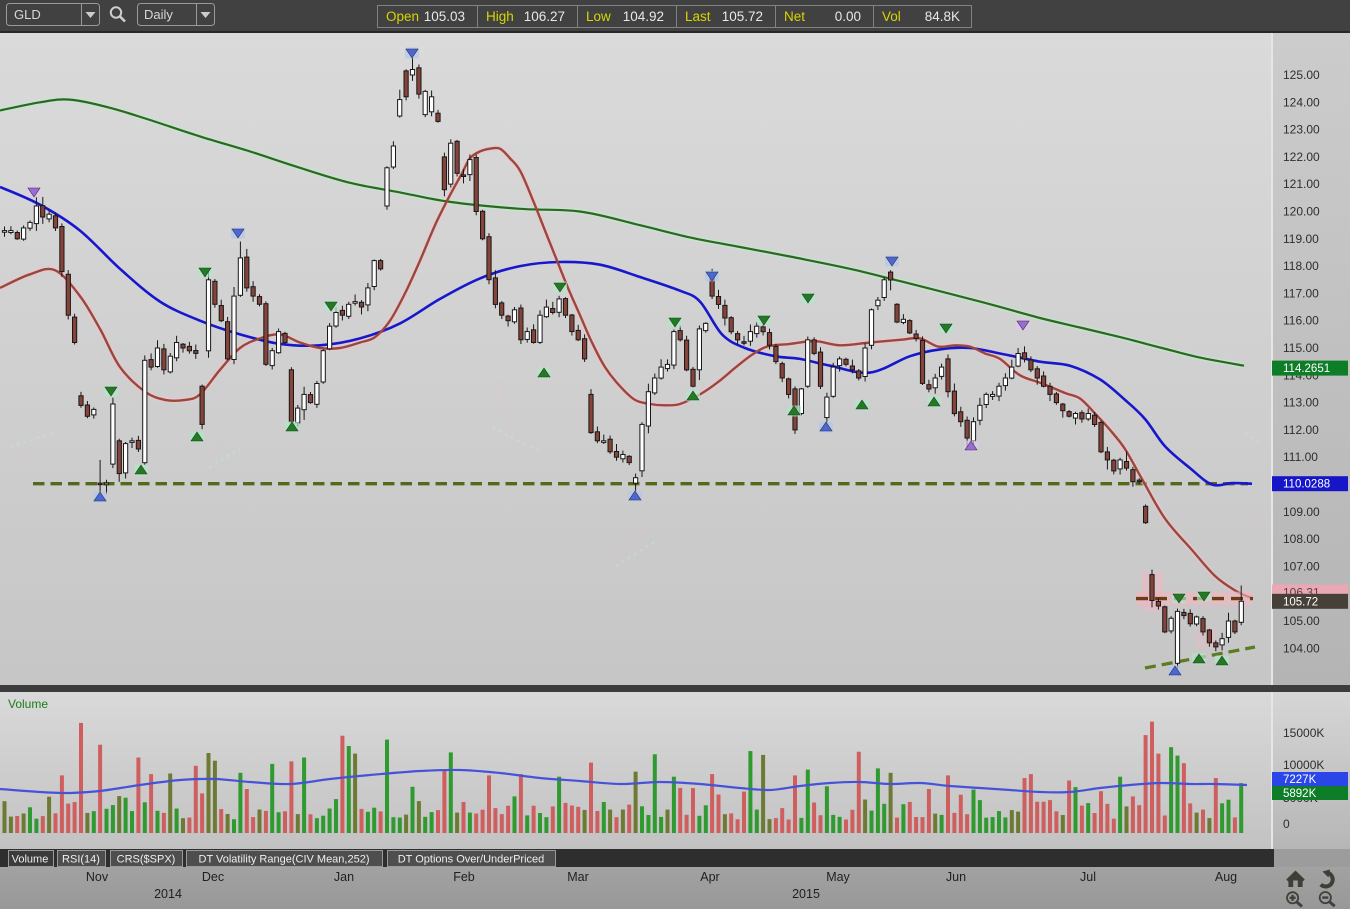 This screenshot has height=909, width=1350. I want to click on svg-text: Jul, so click(1088, 877).